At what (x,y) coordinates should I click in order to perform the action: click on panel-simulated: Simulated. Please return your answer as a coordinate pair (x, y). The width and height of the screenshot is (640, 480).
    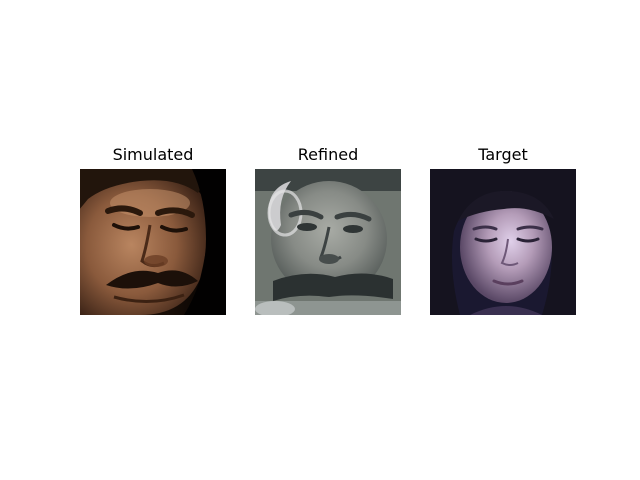
    Looking at the image, I should click on (153, 229).